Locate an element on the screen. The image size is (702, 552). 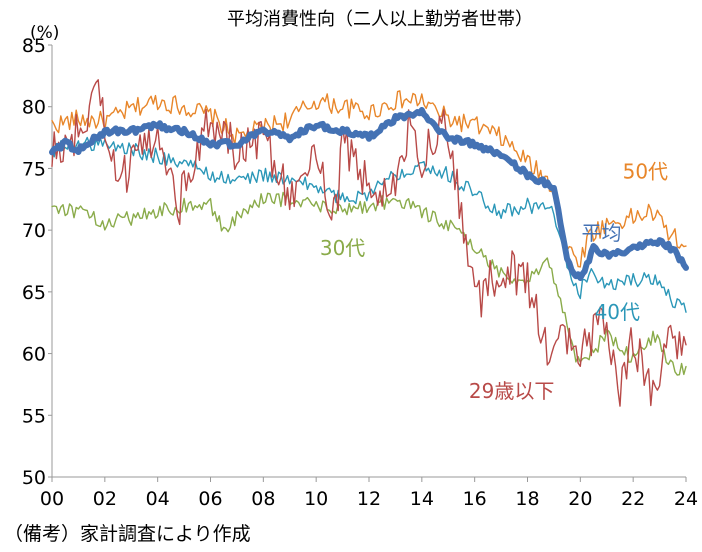
y-tick-label: 70 is located at coordinates (34, 231).